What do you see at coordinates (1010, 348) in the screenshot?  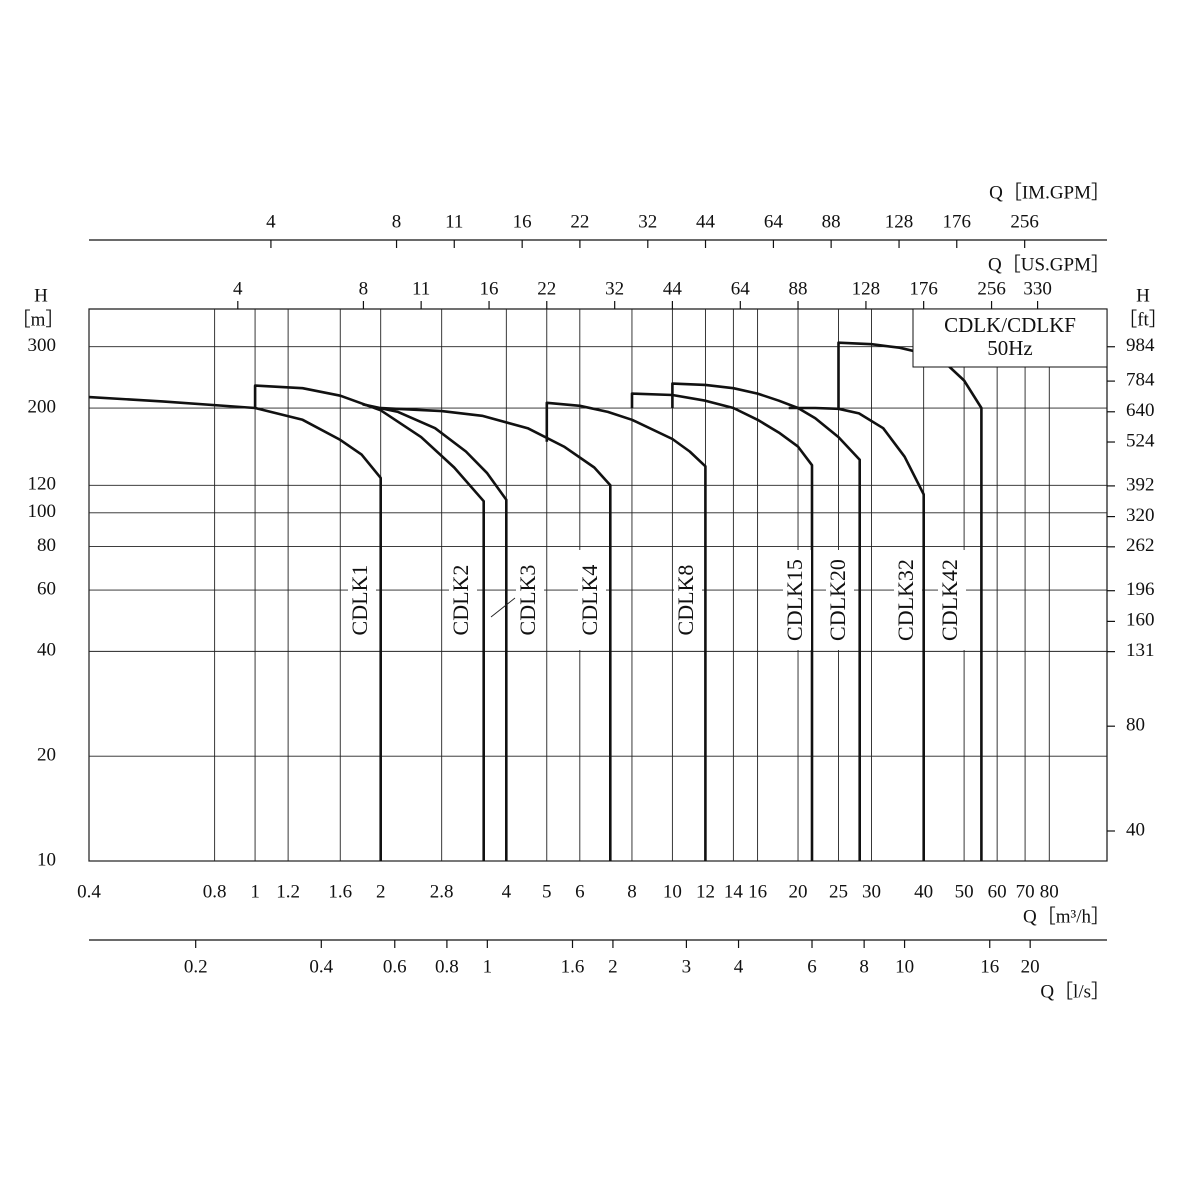 I see `annotation: 50Hz` at bounding box center [1010, 348].